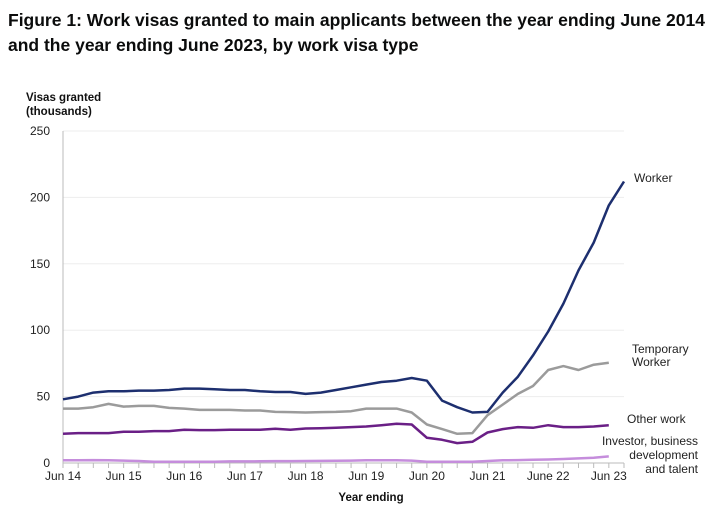 The height and width of the screenshot is (514, 713). What do you see at coordinates (44, 397) in the screenshot?
I see `y-tick-label: 50` at bounding box center [44, 397].